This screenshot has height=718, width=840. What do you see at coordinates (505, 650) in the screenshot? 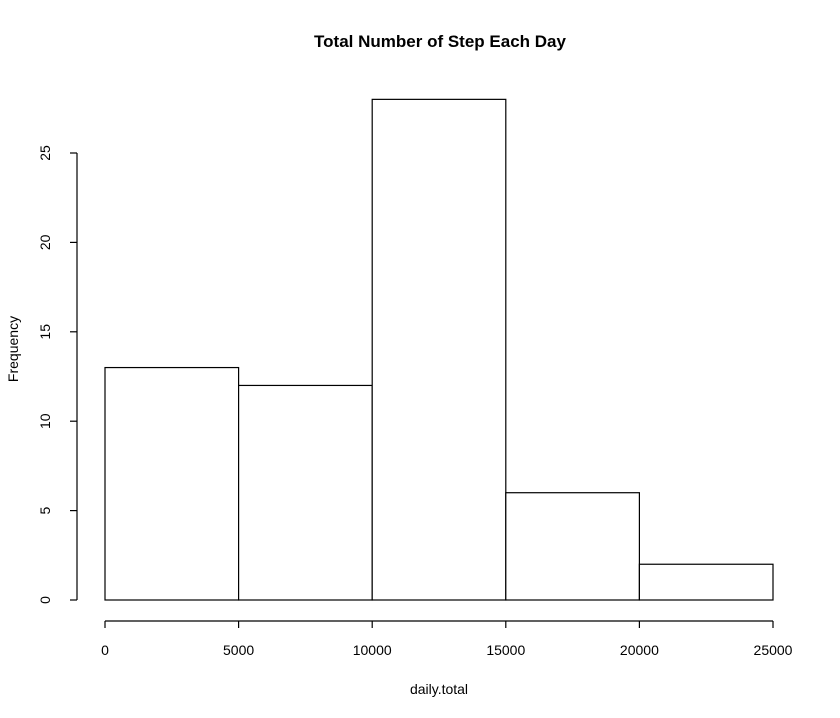
I see `x-tick-label: 15000` at bounding box center [505, 650].